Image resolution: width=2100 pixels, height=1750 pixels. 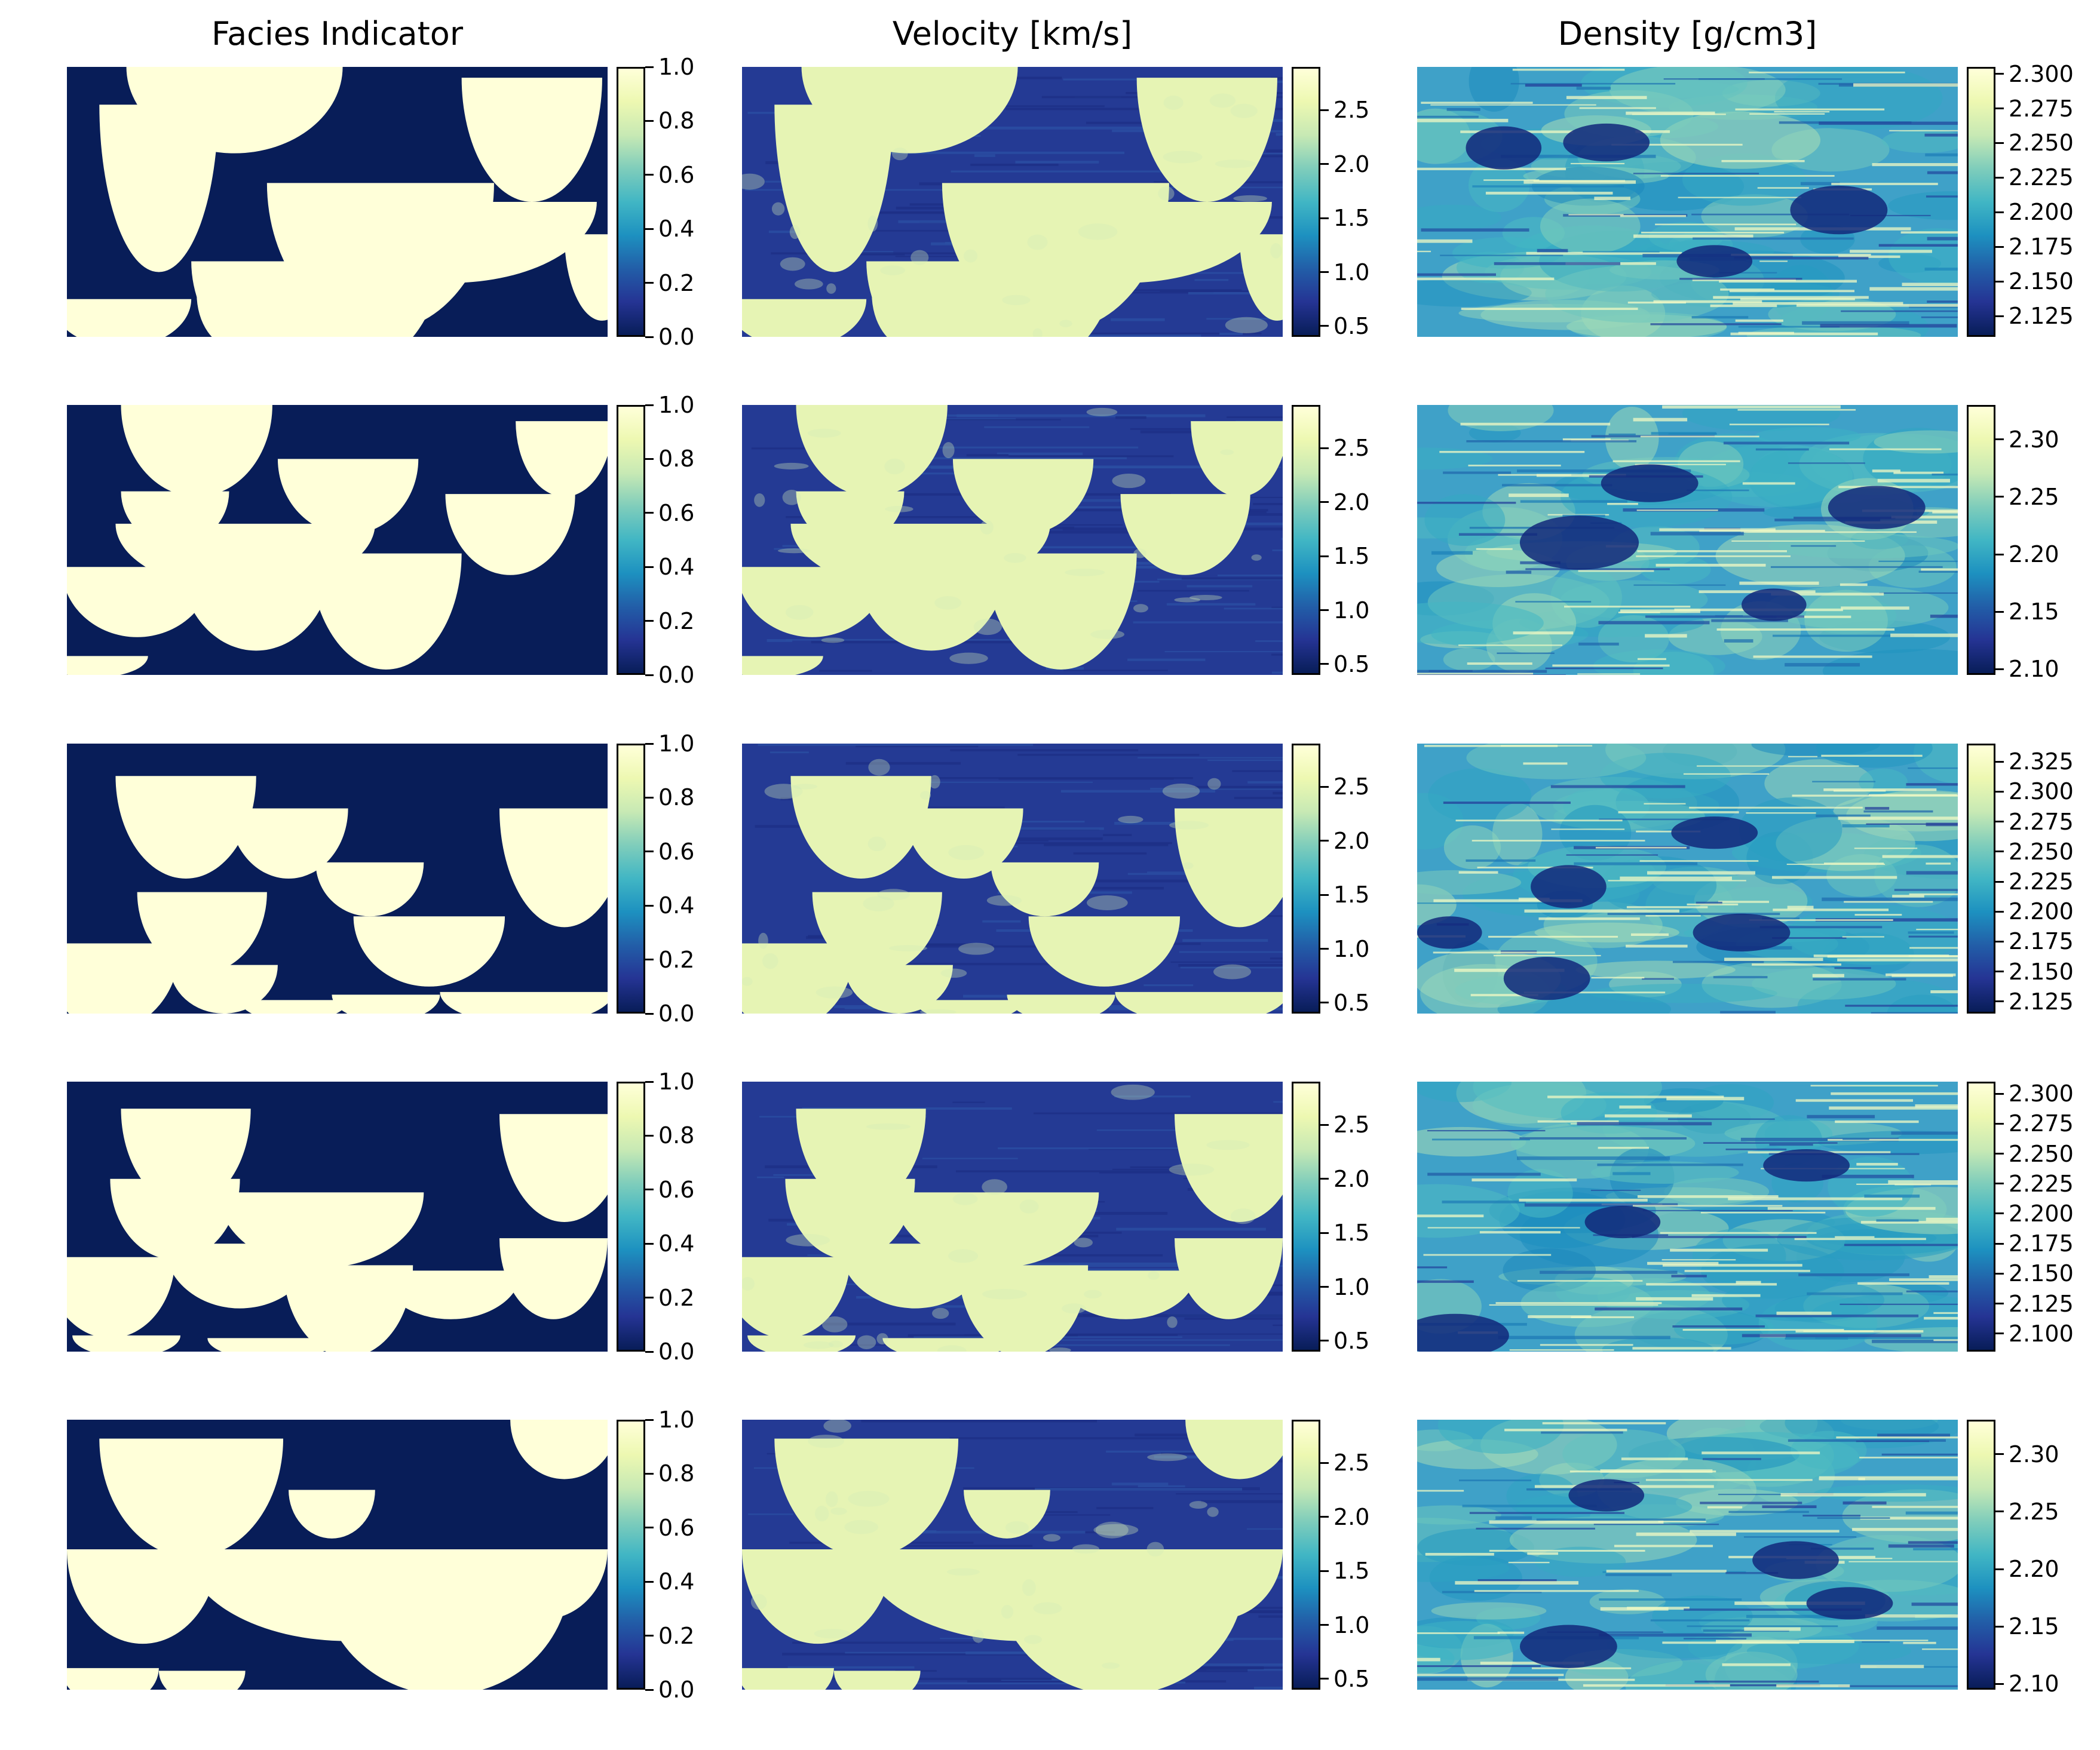 What do you see at coordinates (2034, 1454) in the screenshot?
I see `colorbar-tick-label: 2.30` at bounding box center [2034, 1454].